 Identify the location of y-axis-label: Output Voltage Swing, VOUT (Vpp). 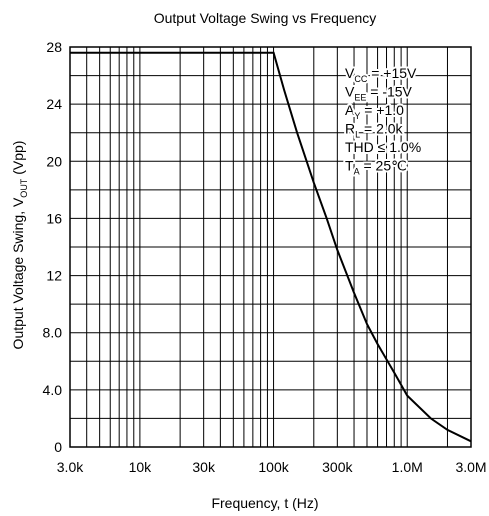
(19, 245).